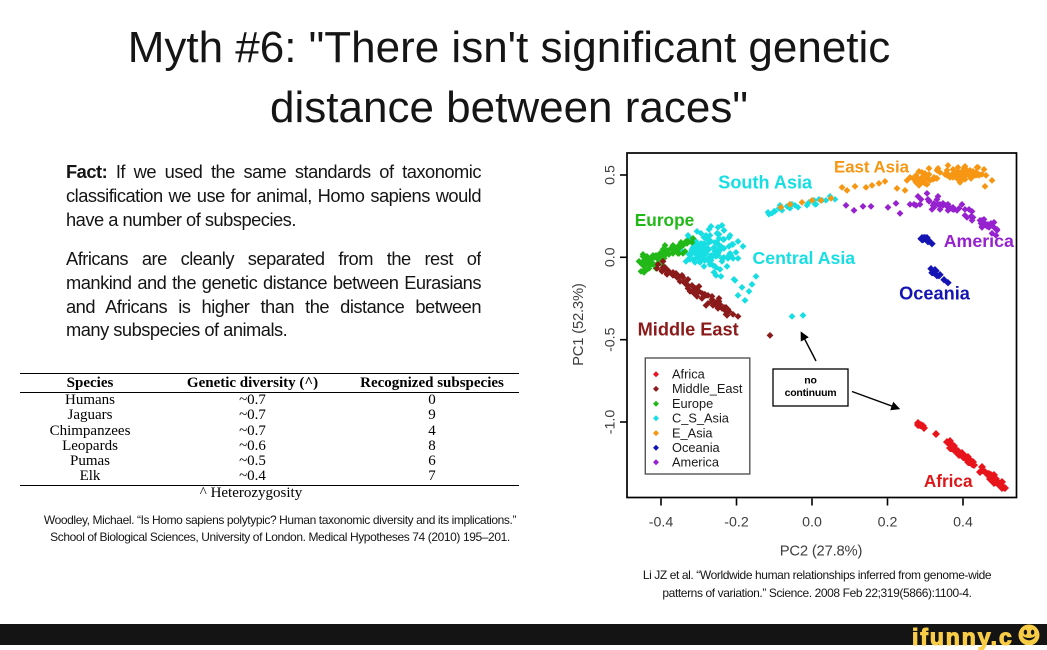 This screenshot has height=650, width=1047. I want to click on svg-text: -1.0, so click(611, 422).